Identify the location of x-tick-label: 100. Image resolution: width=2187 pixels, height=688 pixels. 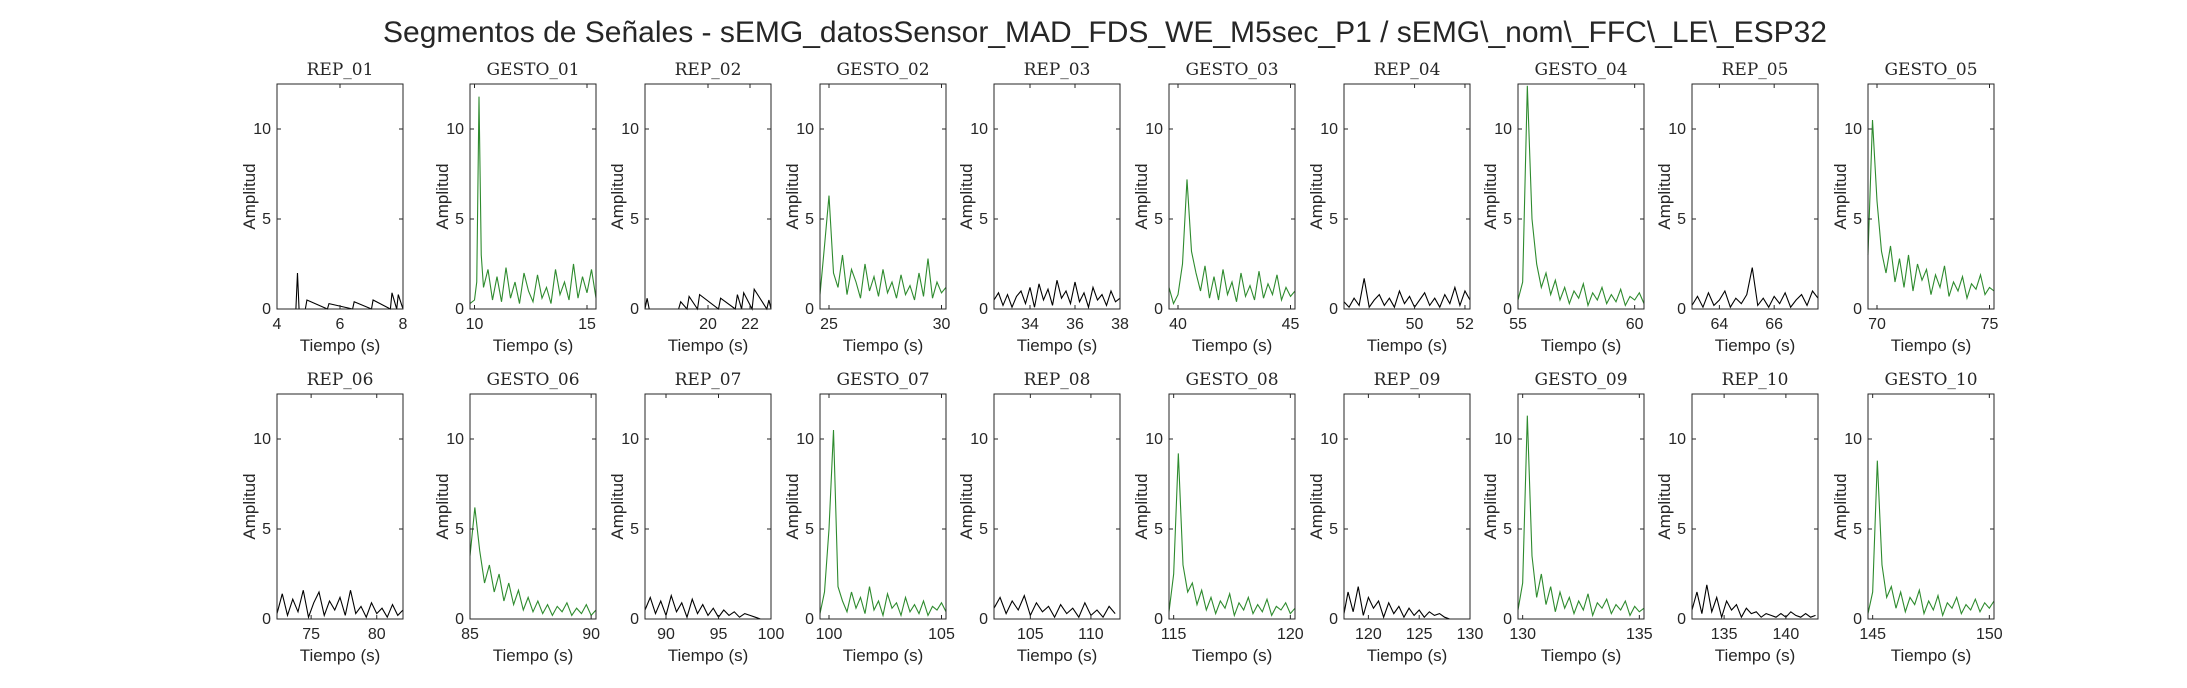
(829, 634).